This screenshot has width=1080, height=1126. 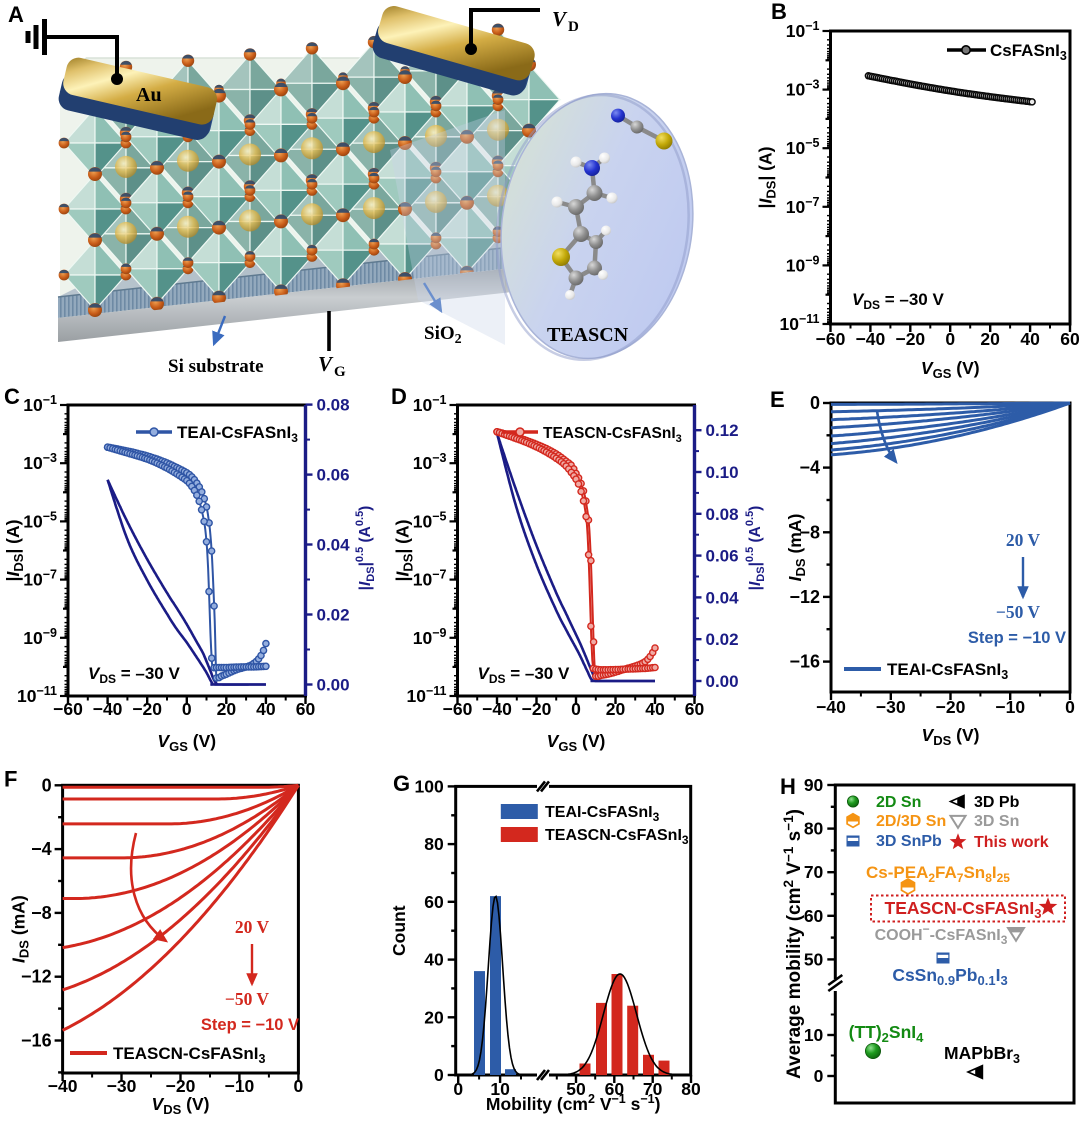 What do you see at coordinates (788, 786) in the screenshot?
I see `svg-text: H` at bounding box center [788, 786].